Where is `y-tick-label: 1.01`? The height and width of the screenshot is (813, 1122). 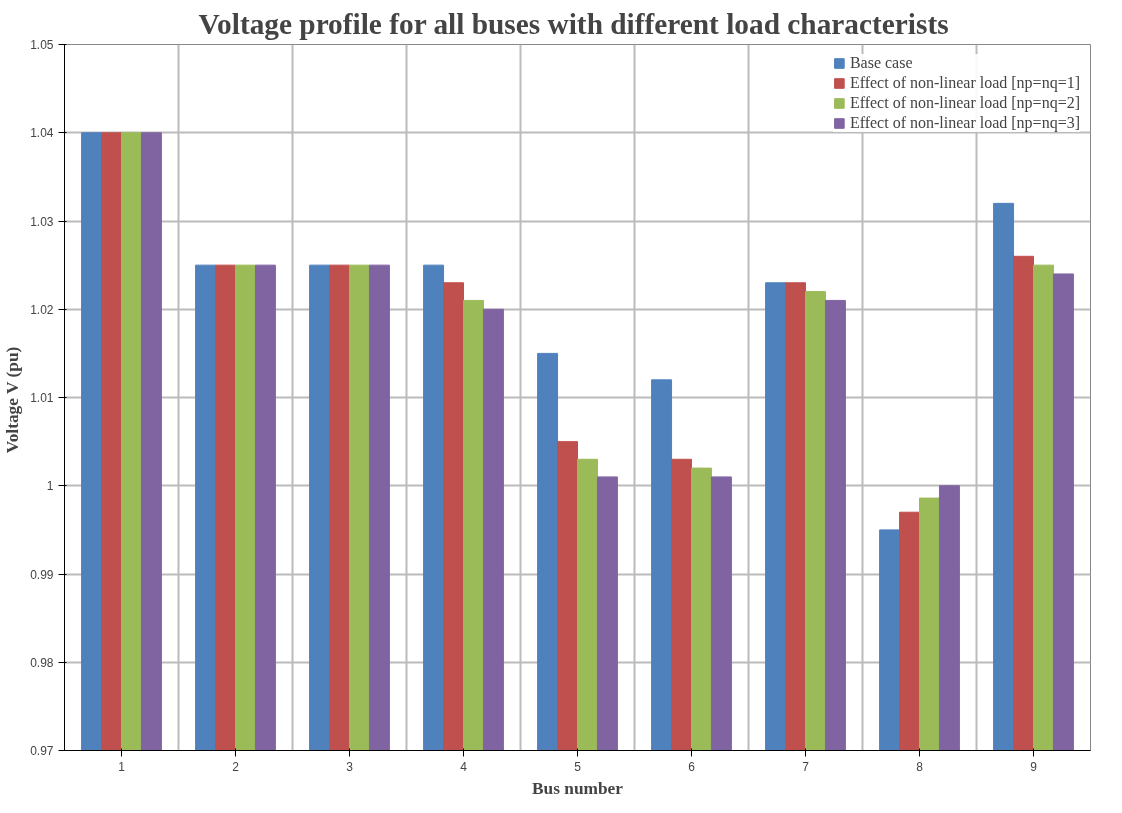 y-tick-label: 1.01 is located at coordinates (42, 398).